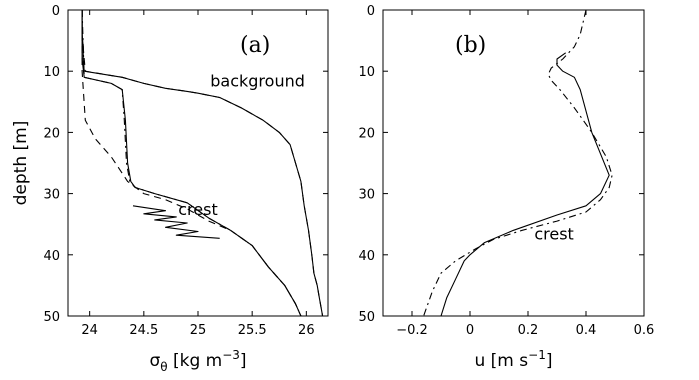 The height and width of the screenshot is (380, 699). Describe the element at coordinates (257, 81) in the screenshot. I see `annotation-label: background` at that location.